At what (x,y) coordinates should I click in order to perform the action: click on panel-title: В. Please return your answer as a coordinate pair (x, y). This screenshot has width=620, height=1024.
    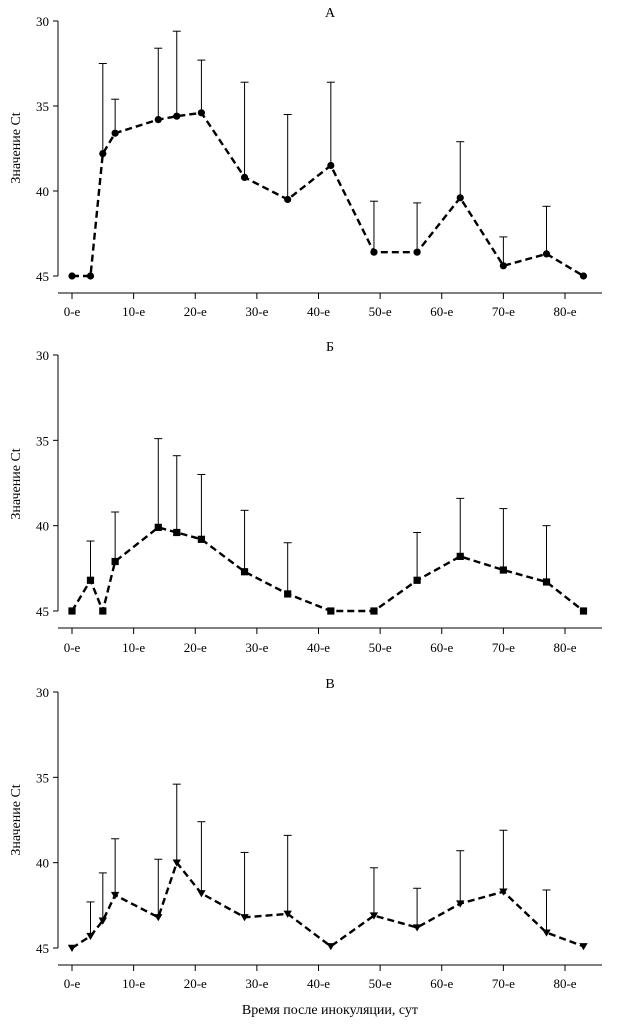
    Looking at the image, I should click on (329, 684).